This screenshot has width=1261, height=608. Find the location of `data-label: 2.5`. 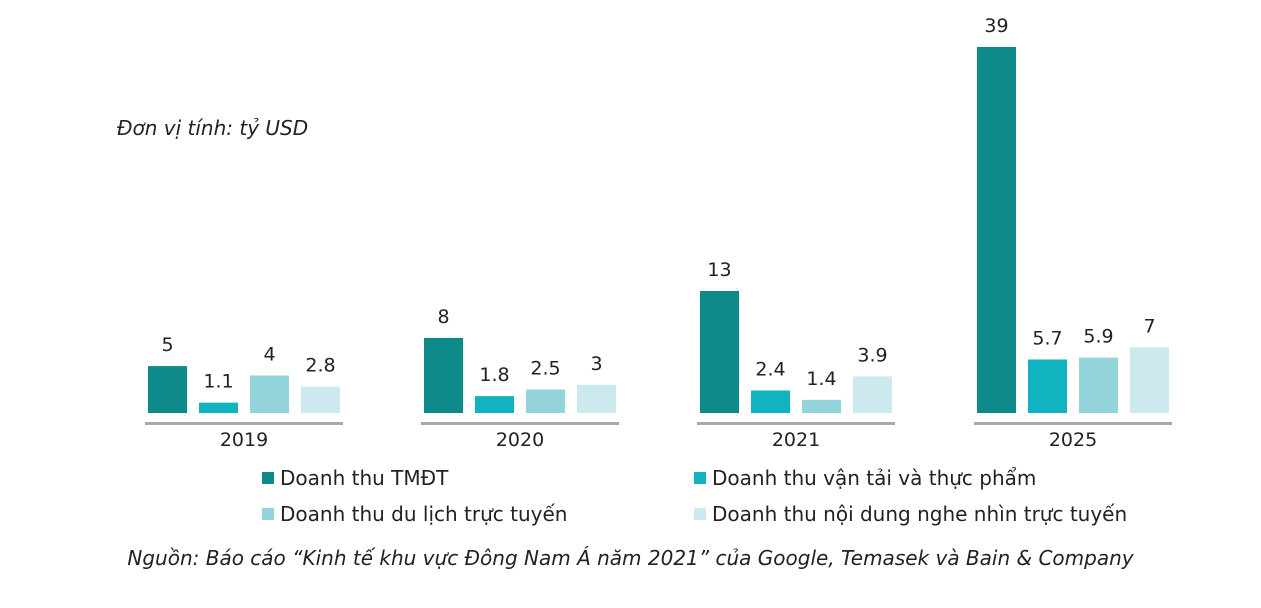

data-label: 2.5 is located at coordinates (545, 369).